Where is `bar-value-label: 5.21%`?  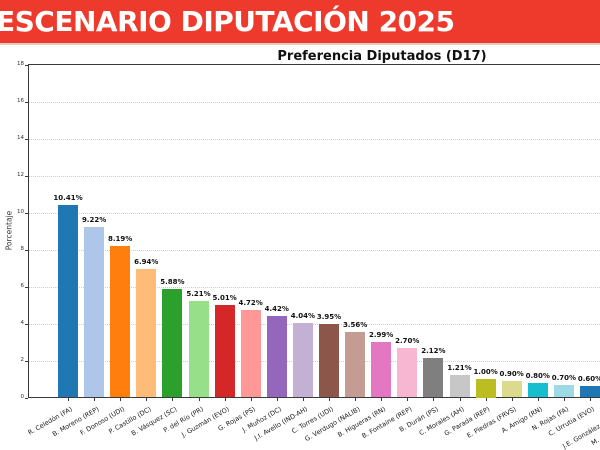
bar-value-label: 5.21% is located at coordinates (198, 294).